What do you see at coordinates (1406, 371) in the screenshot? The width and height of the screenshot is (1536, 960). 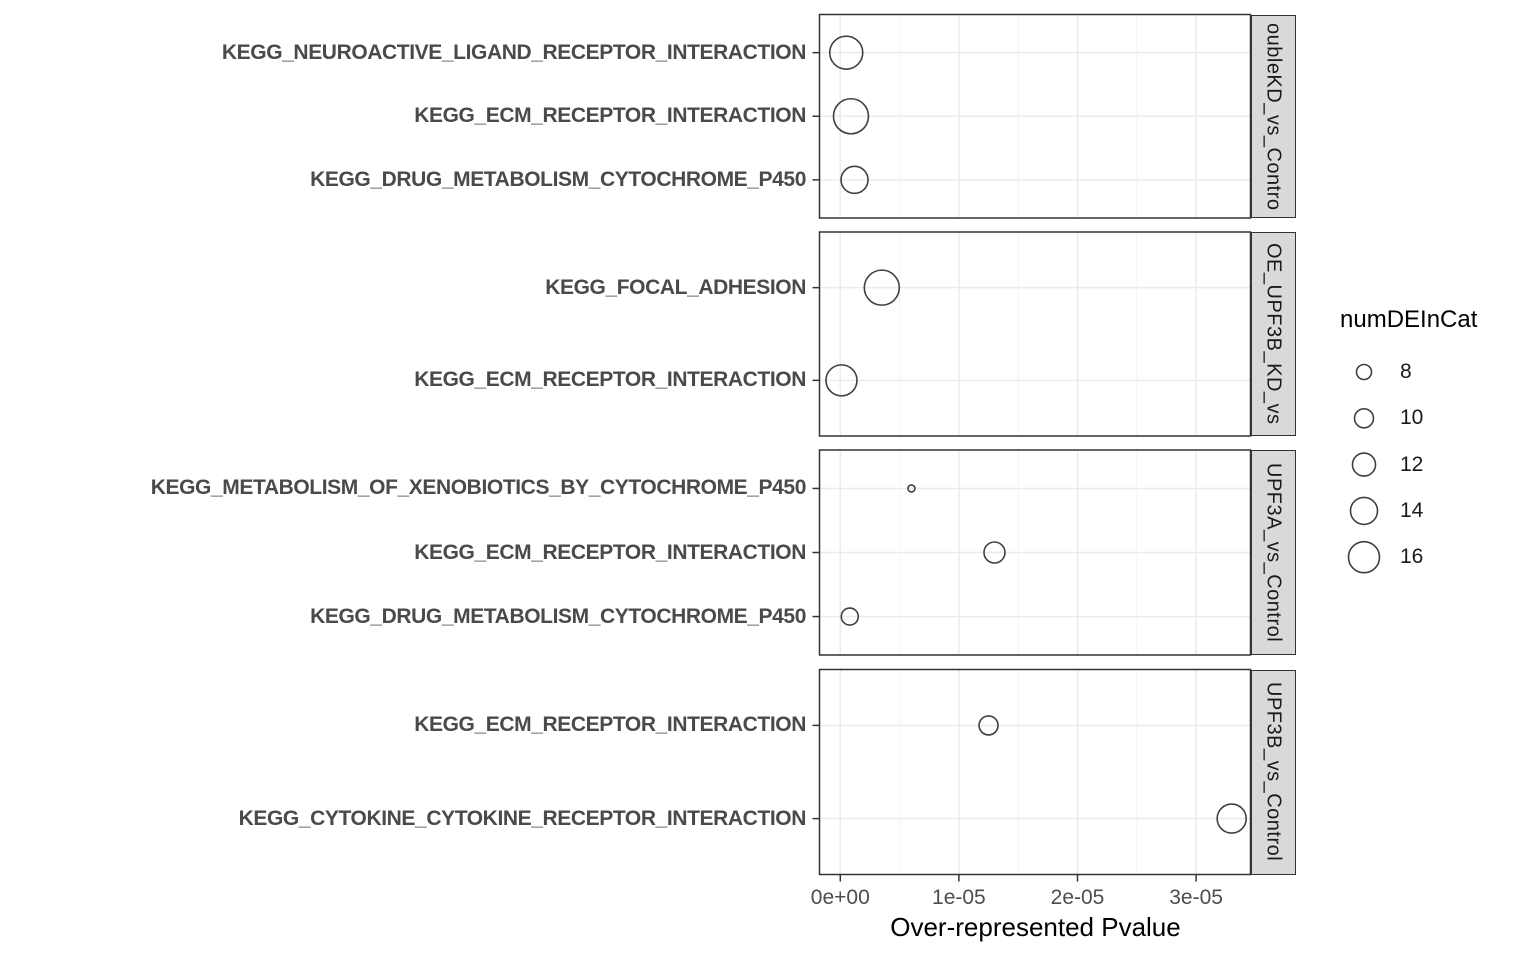 I see `legend-size-label: 8` at bounding box center [1406, 371].